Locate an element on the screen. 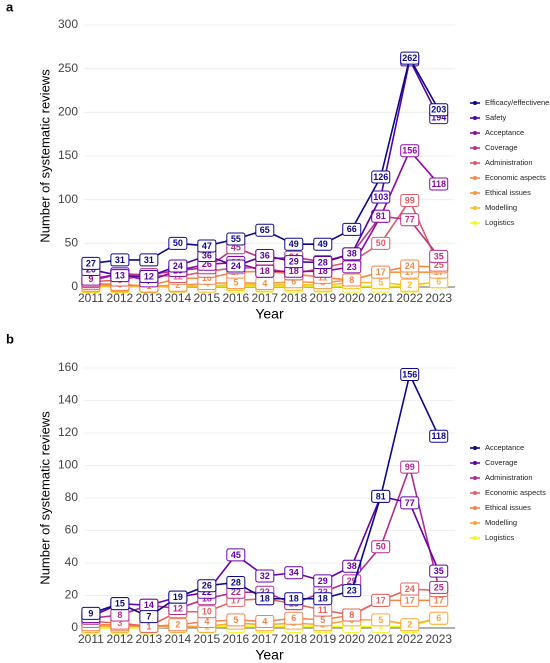  x-tick-label: 2023 is located at coordinates (438, 298).